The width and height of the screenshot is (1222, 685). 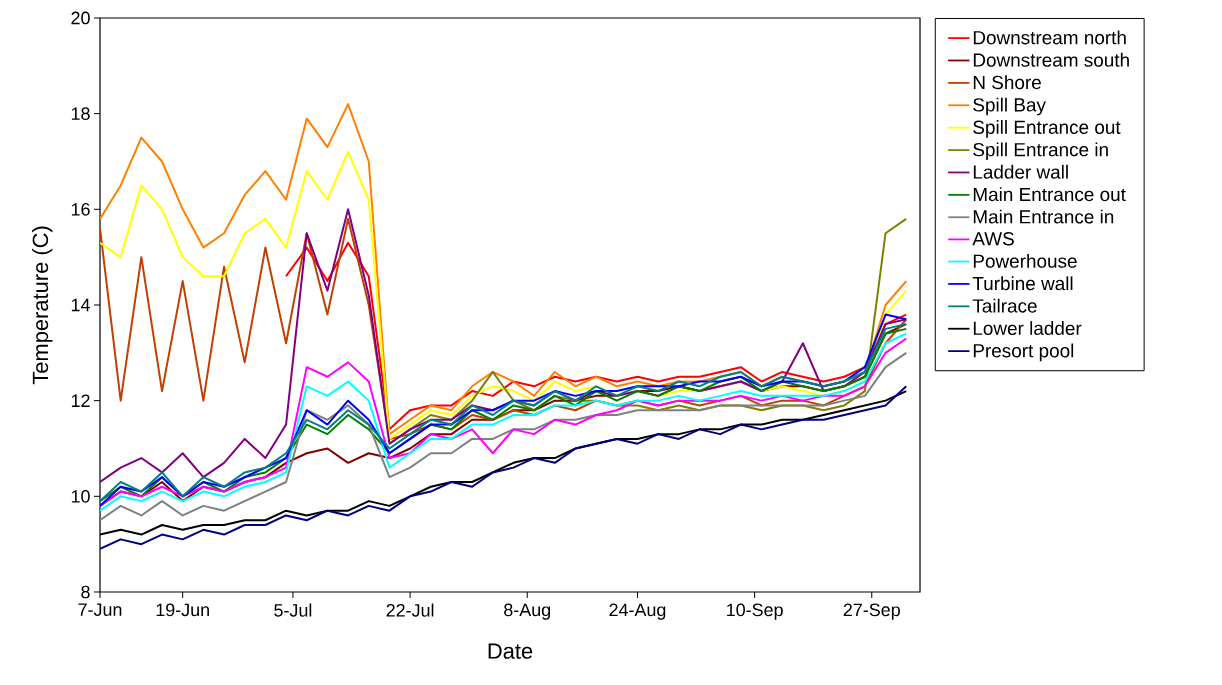 What do you see at coordinates (85, 592) in the screenshot?
I see `y-tick-label: 8` at bounding box center [85, 592].